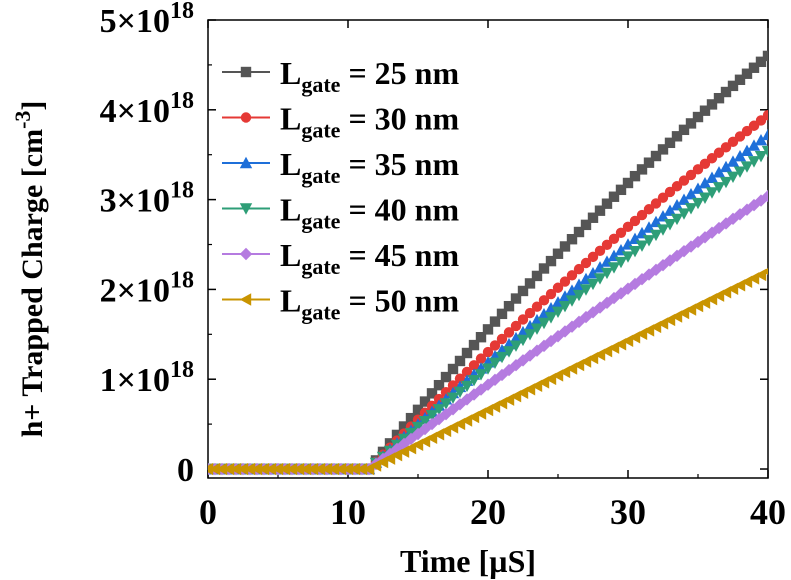 The width and height of the screenshot is (791, 580). Describe the element at coordinates (369, 258) in the screenshot. I see `legend-label: Lgate = 45 nm` at that location.